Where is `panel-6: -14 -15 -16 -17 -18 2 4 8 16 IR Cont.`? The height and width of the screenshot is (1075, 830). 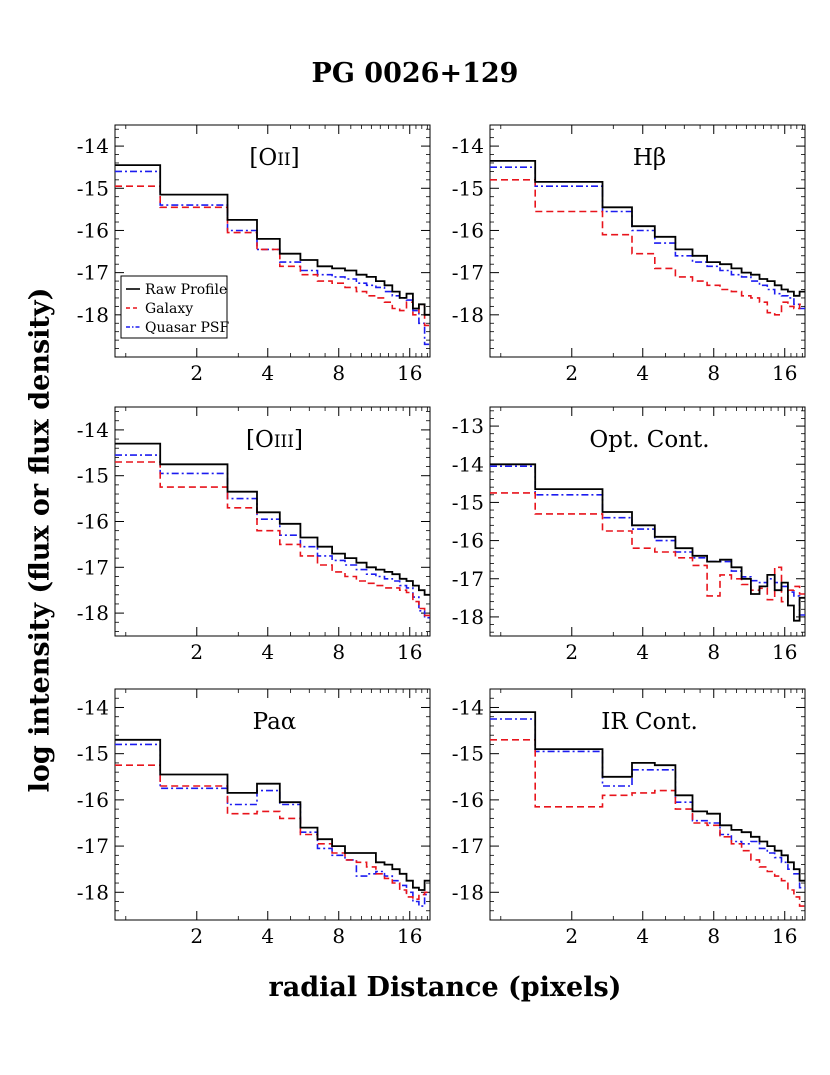 panel-6: -14 -15 -16 -17 -18 2 4 8 16 IR Cont. is located at coordinates (629, 818).